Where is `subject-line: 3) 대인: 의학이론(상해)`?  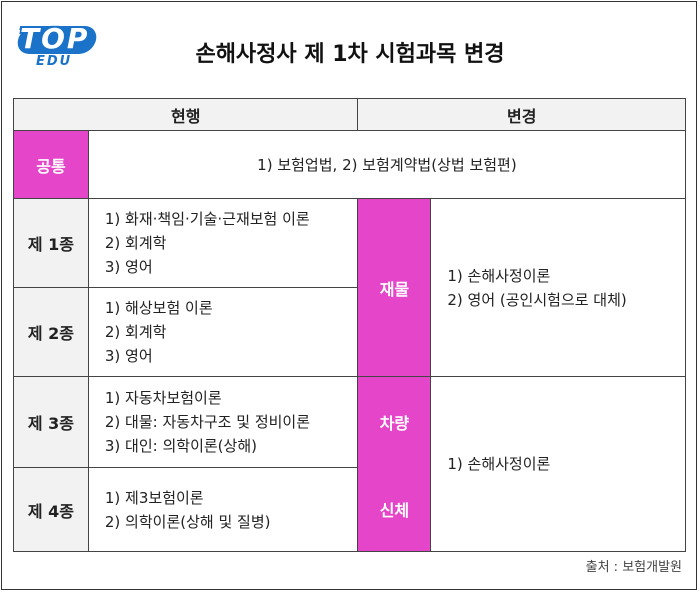
subject-line: 3) 대인: 의학이론(상해) is located at coordinates (180, 446).